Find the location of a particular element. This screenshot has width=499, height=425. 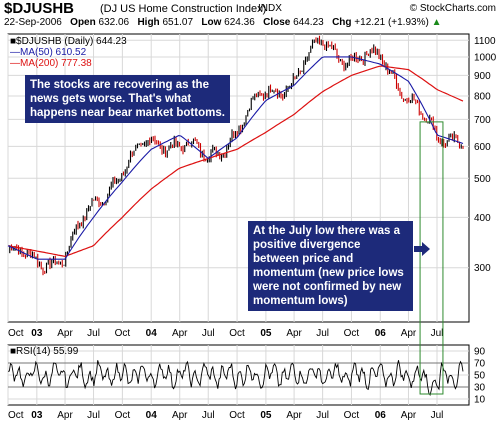

price-legend-ma50: —MA(50) 610.52 is located at coordinates (48, 52).